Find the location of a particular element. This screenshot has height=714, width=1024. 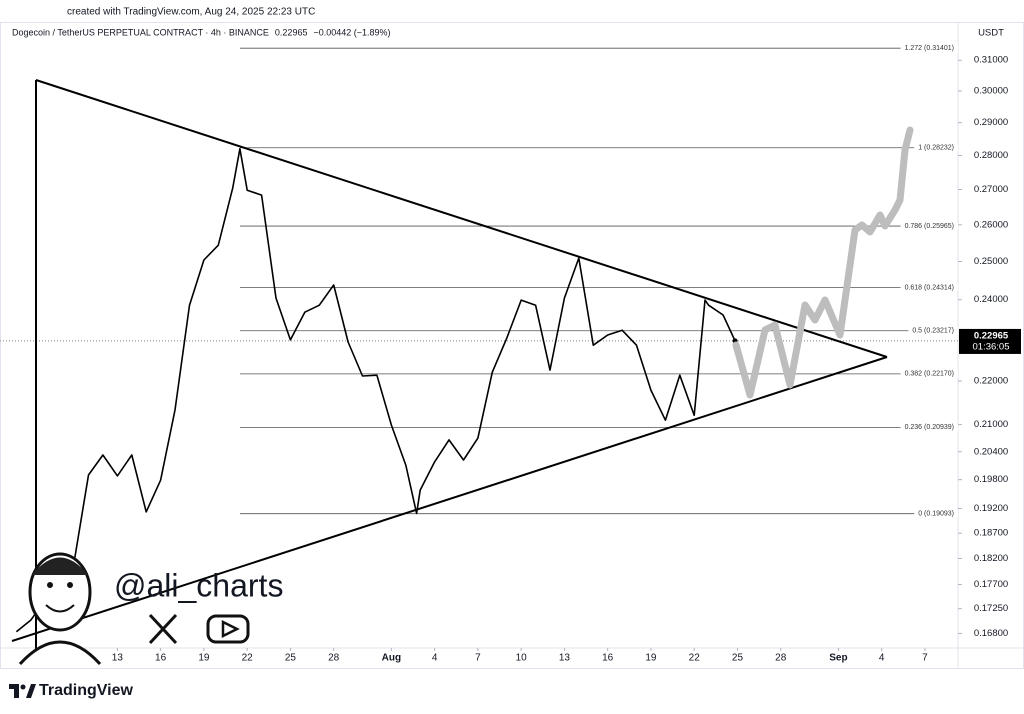

y-tick-label: 0.18200 is located at coordinates (991, 558).